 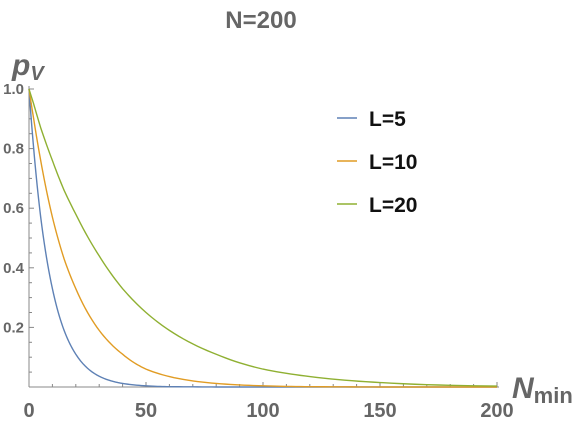 I want to click on legend-label: L=5, so click(x=387, y=119).